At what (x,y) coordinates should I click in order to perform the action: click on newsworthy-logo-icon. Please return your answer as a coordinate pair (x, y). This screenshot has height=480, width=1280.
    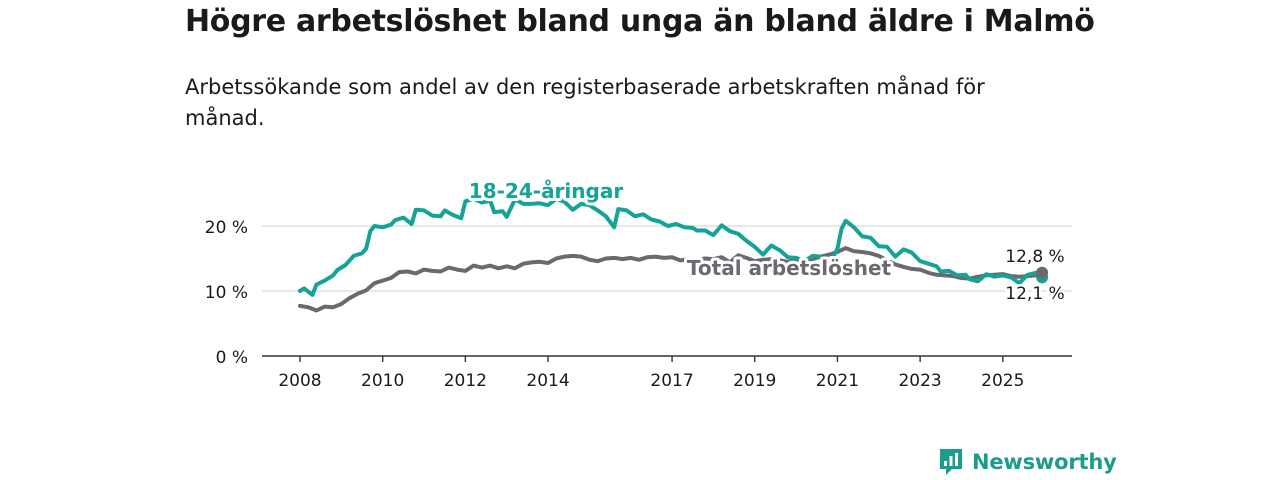
    Looking at the image, I should click on (951, 462).